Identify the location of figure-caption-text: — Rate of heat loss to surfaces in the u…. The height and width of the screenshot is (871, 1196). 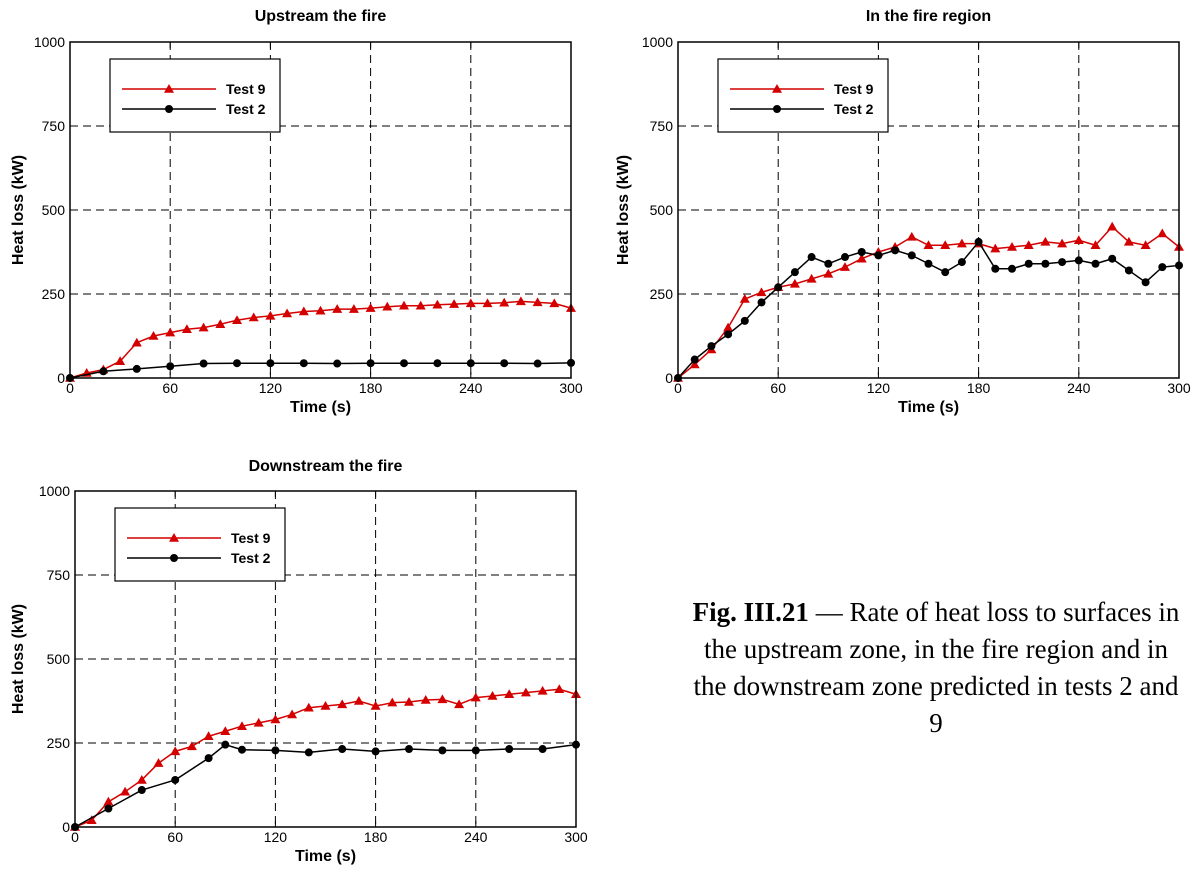
(936, 667).